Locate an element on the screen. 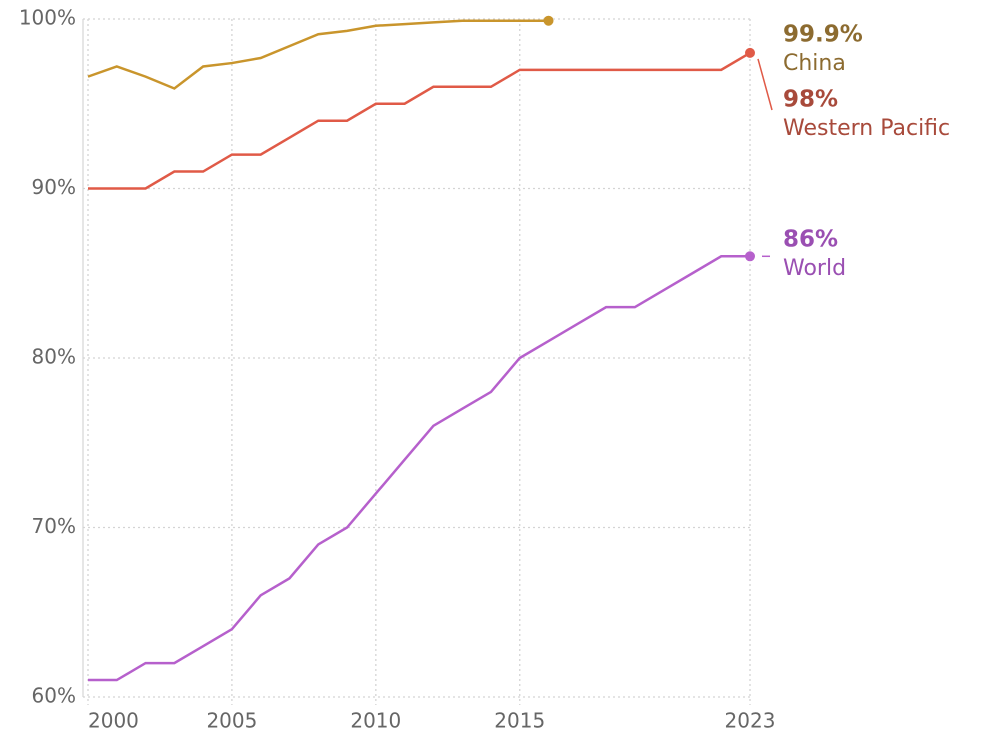 The height and width of the screenshot is (736, 990). x-tick-label: 2005 is located at coordinates (231, 721).